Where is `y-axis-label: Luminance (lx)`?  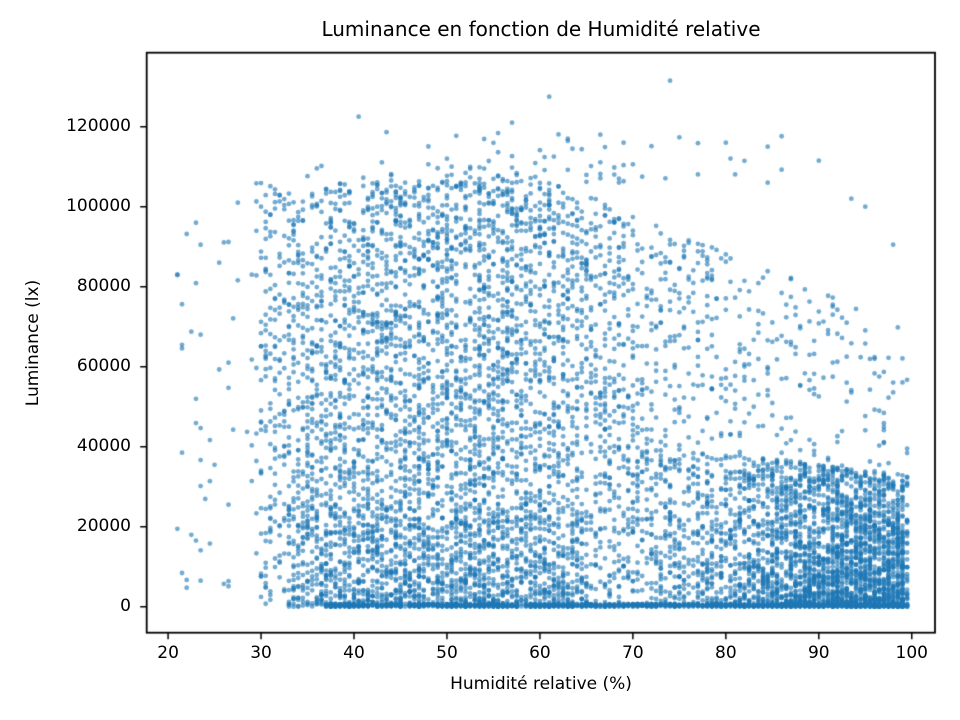 y-axis-label: Luminance (lx) is located at coordinates (33, 343).